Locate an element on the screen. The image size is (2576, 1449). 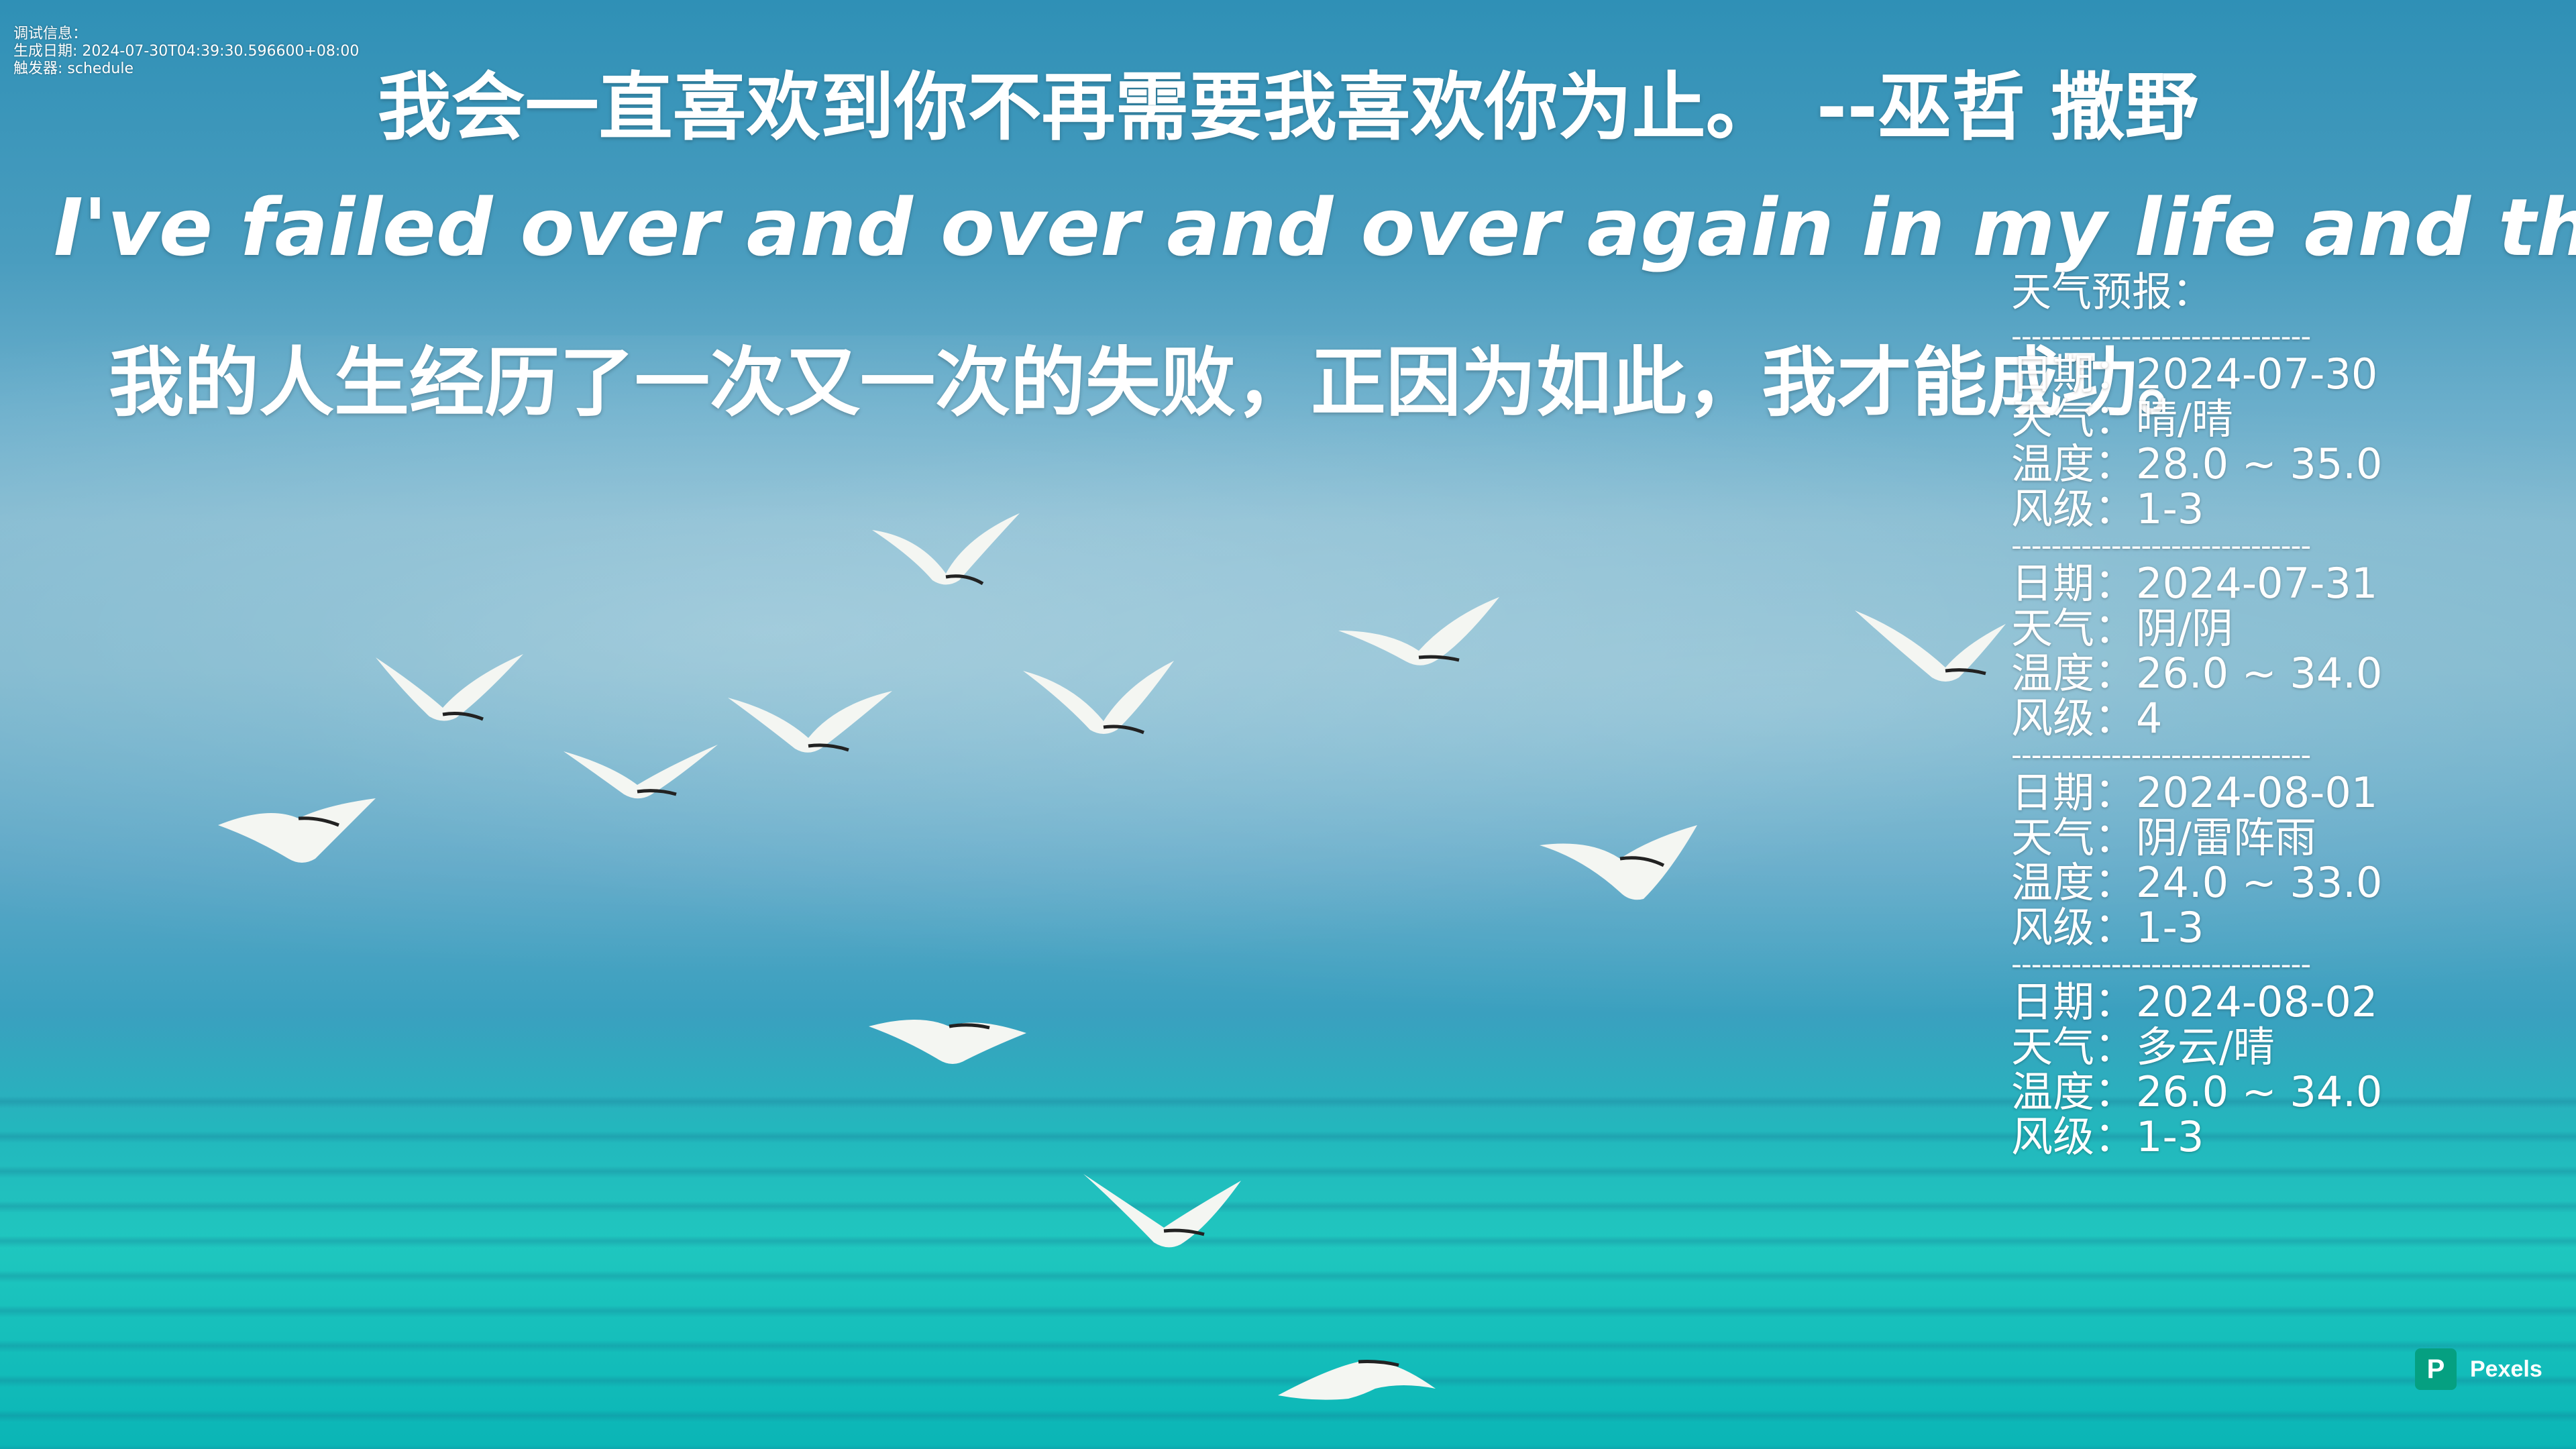
debug-trigger-label: 触发器: is located at coordinates (38, 68).